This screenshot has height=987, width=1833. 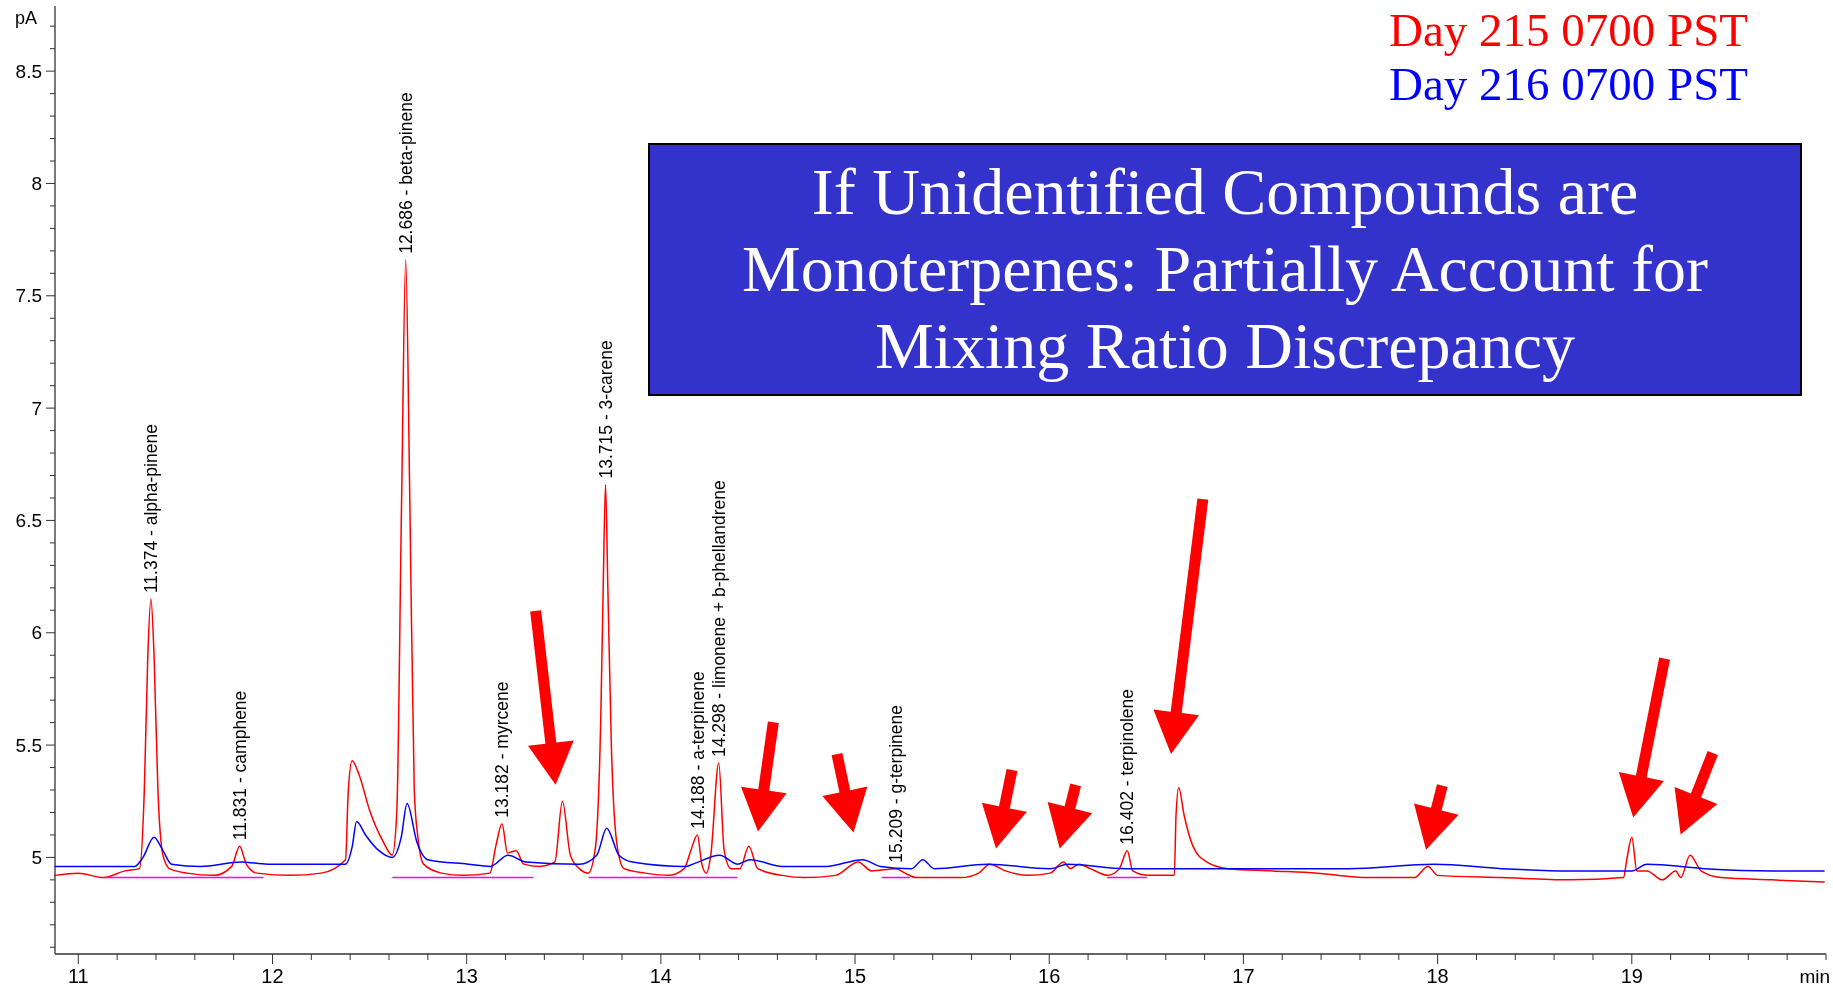 I want to click on y-tick-label: 5.5, so click(x=28, y=745).